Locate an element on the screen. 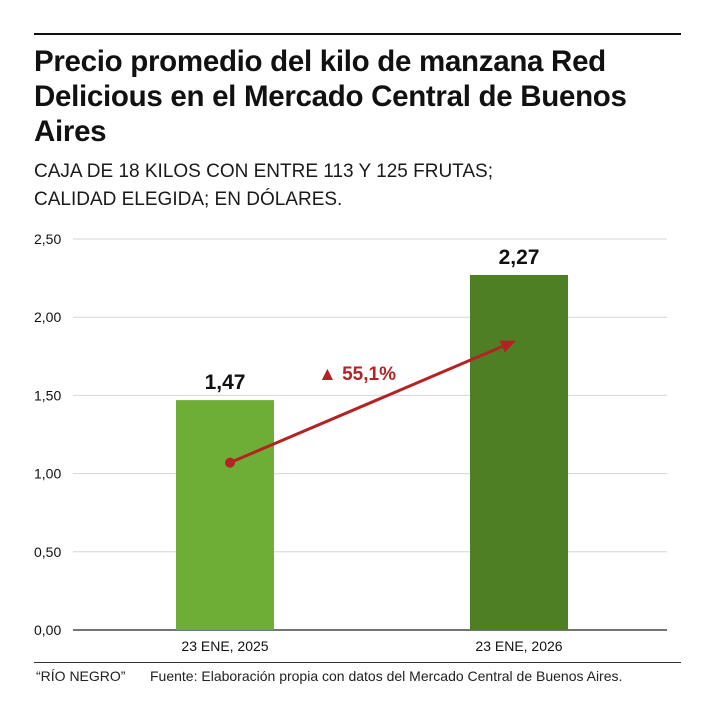 This screenshot has width=713, height=719. subtitle-line-2: CALIDAD ELEGIDA; EN DÓLARES. is located at coordinates (188, 199).